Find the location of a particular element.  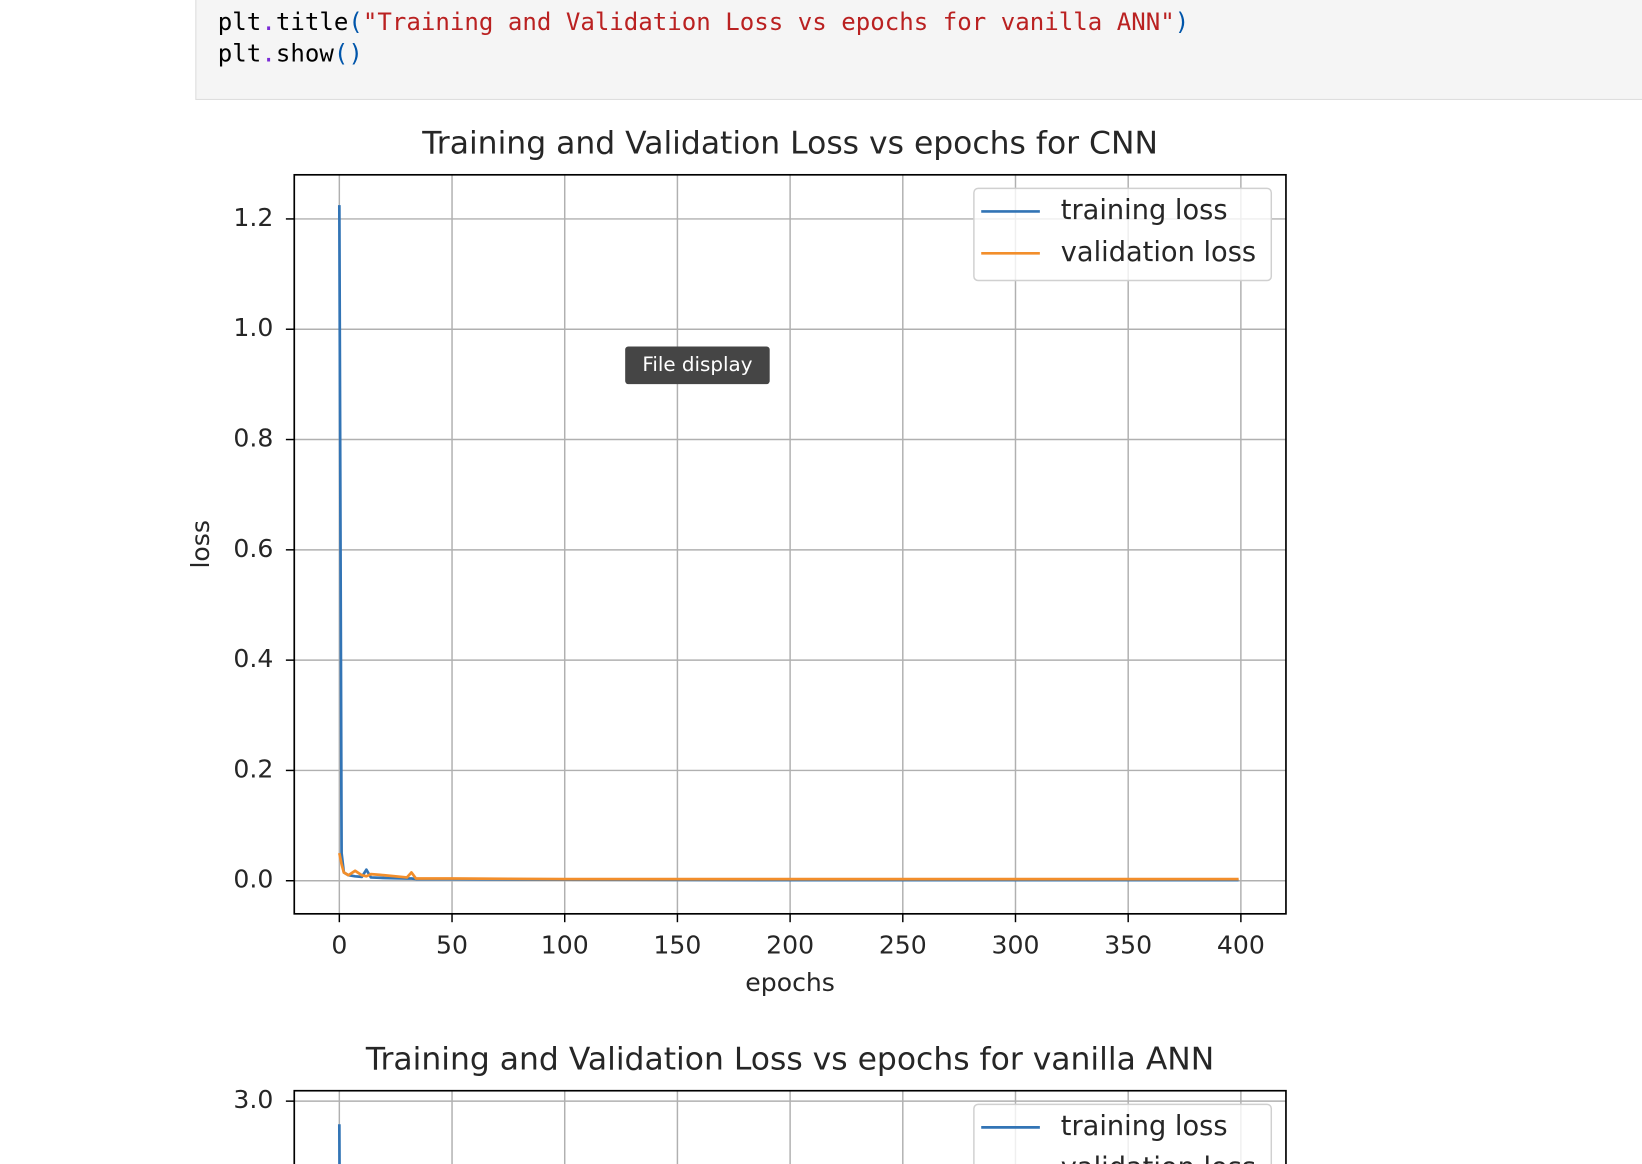

x-tick-label: 0 is located at coordinates (339, 944).